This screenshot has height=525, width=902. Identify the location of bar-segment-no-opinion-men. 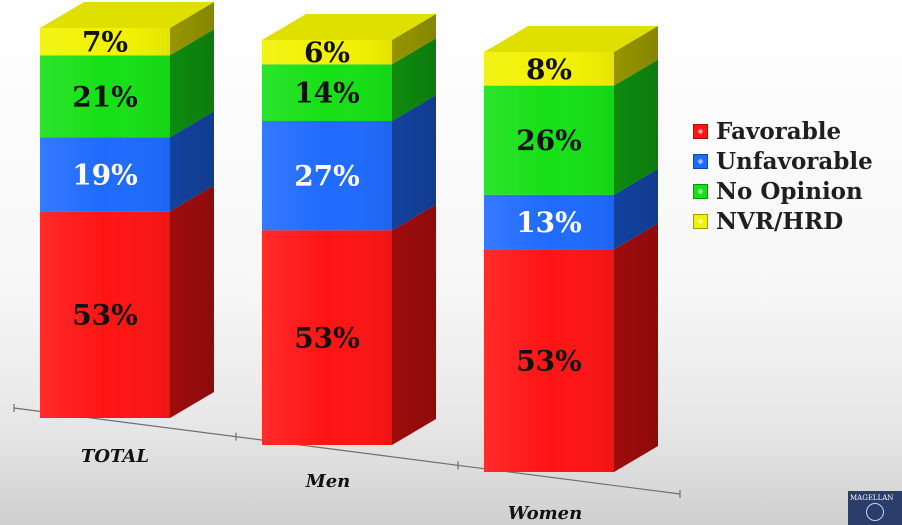
(349, 79).